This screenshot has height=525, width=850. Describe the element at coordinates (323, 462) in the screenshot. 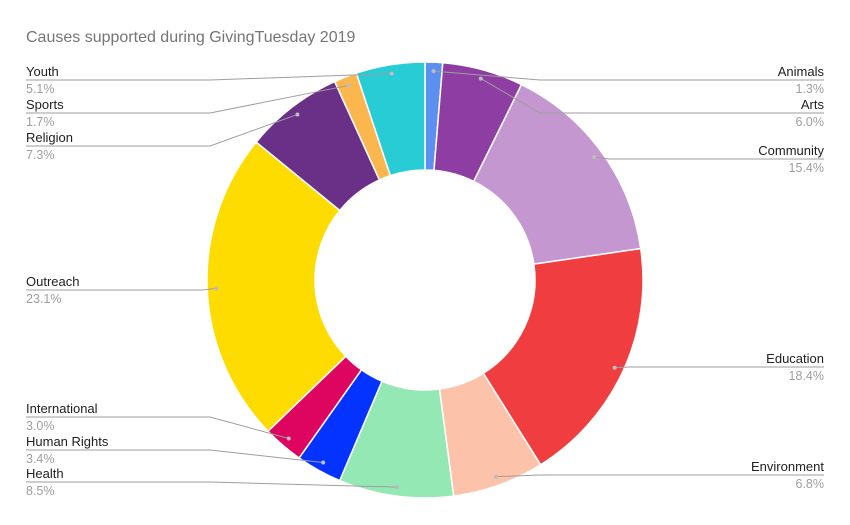

I see `leader-dot-human-rights` at that location.